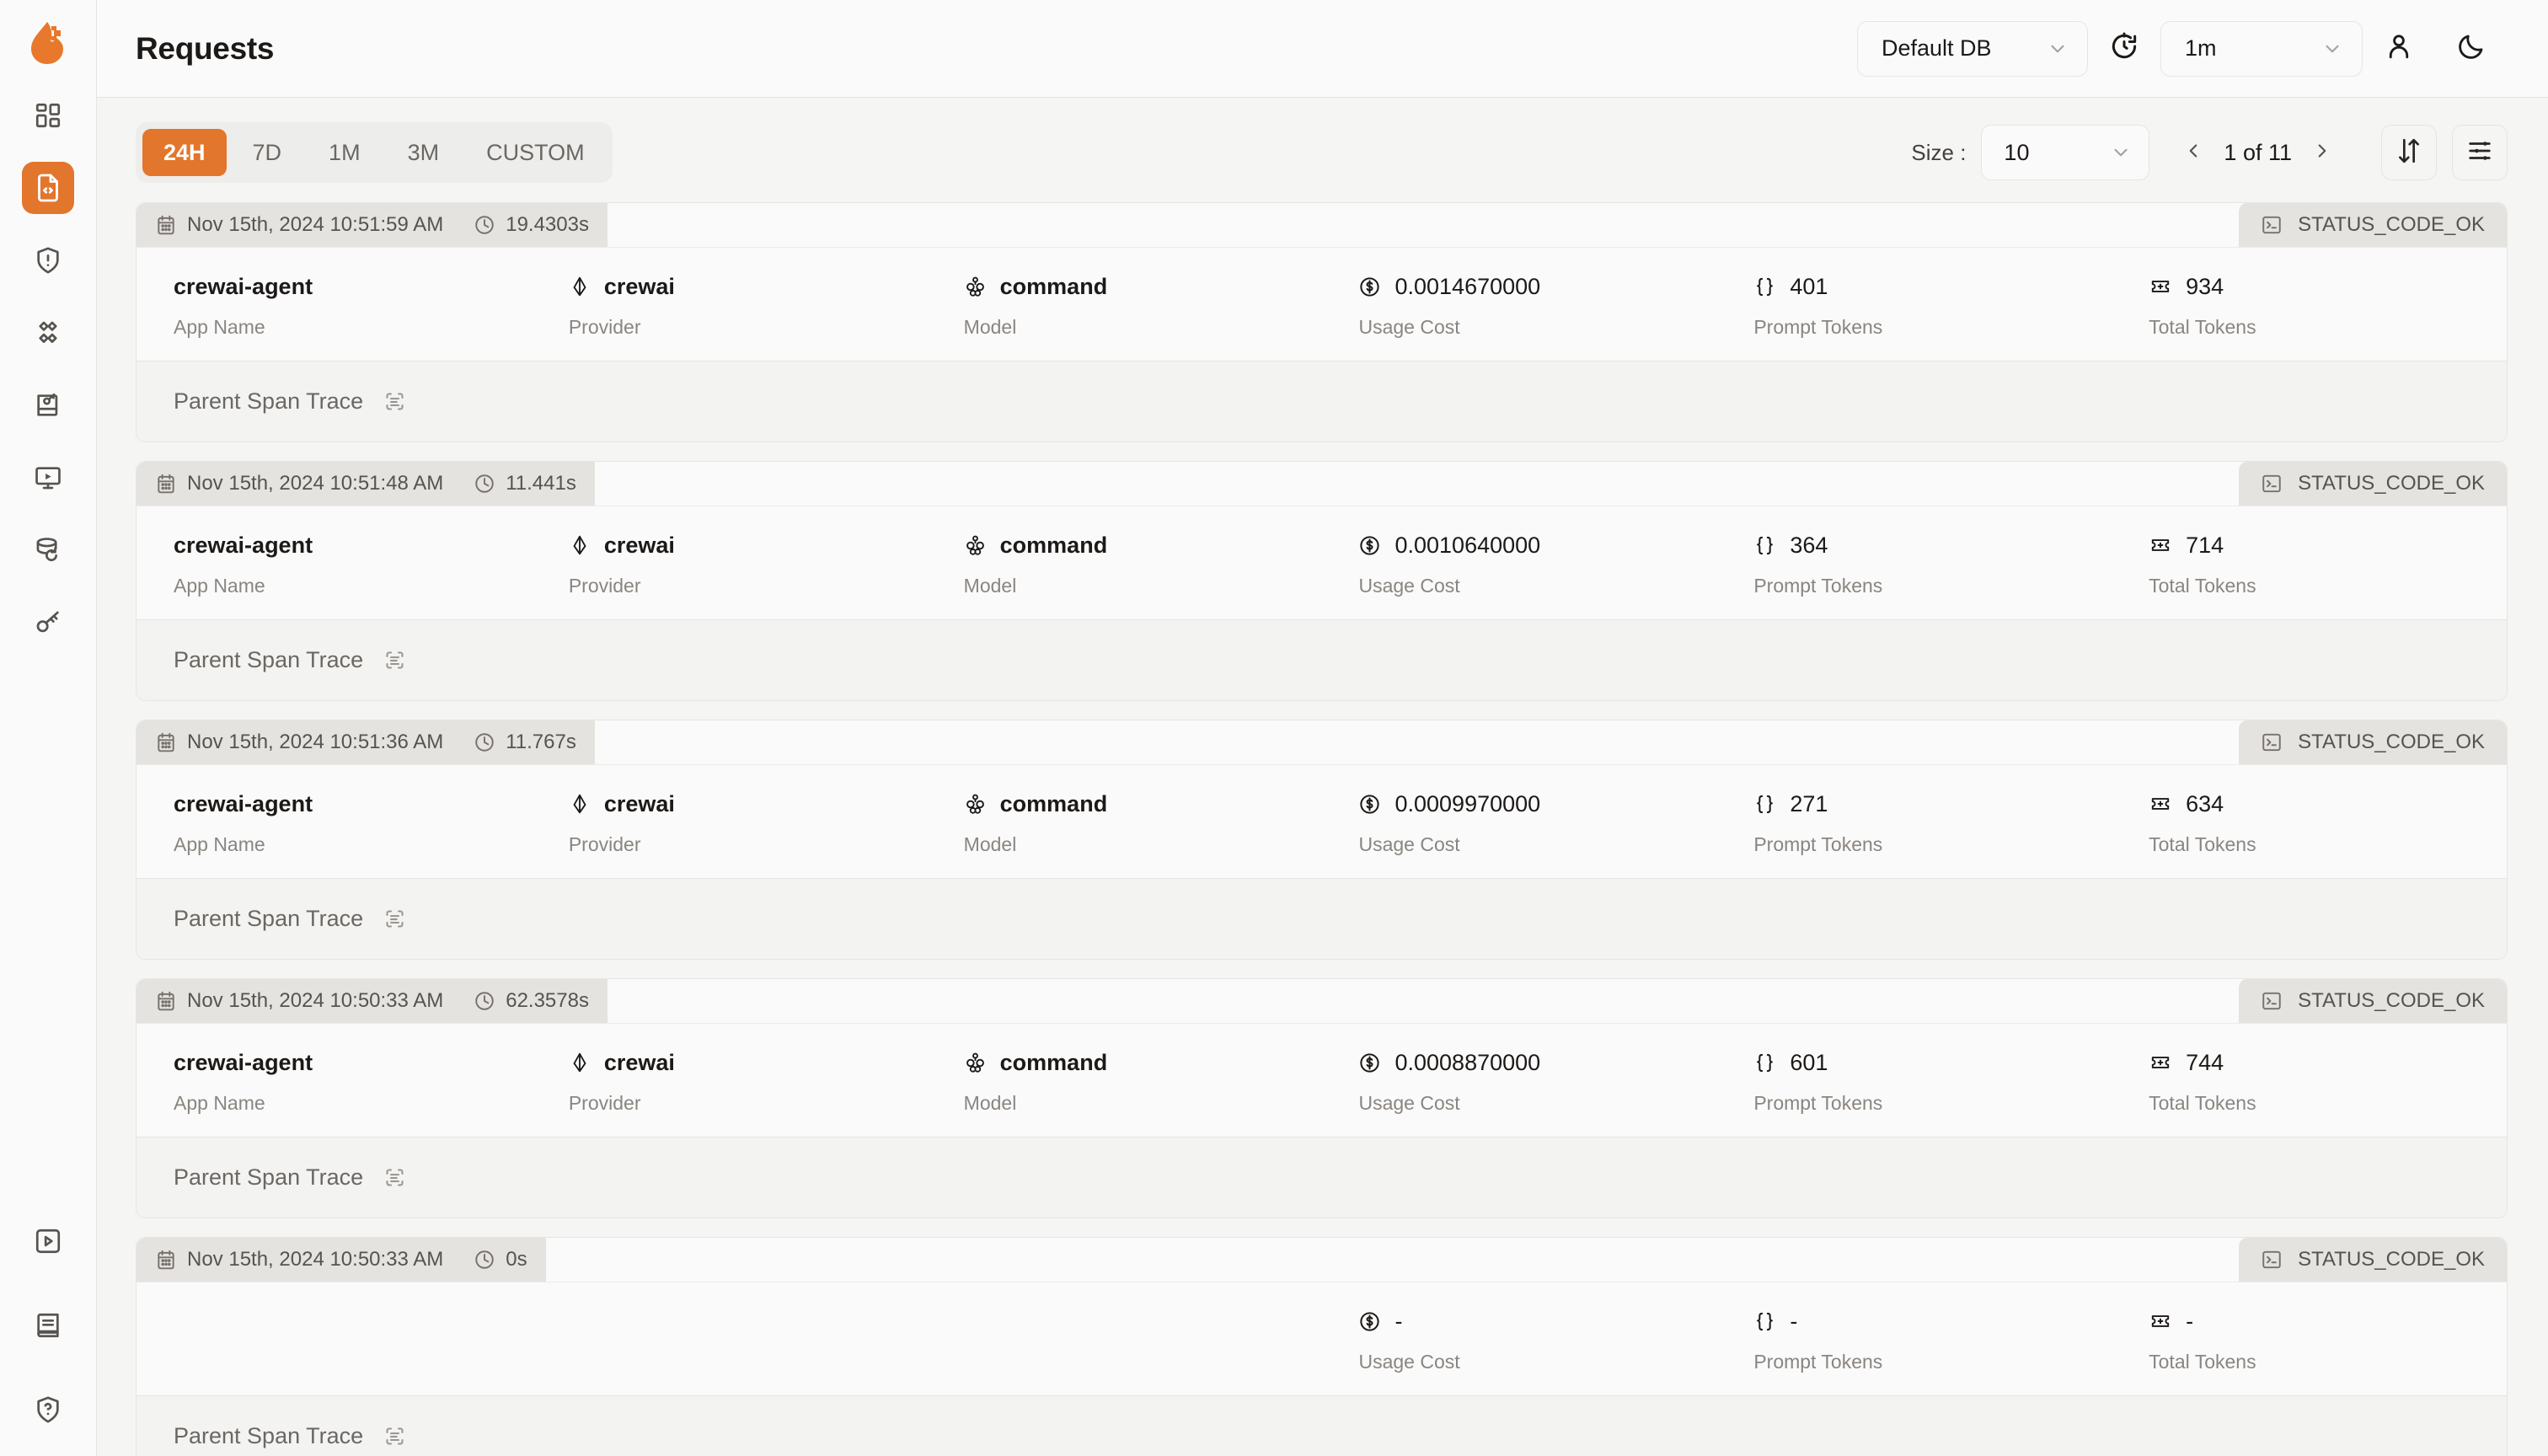 The height and width of the screenshot is (1456, 2548). What do you see at coordinates (48, 728) in the screenshot?
I see `sidebar` at bounding box center [48, 728].